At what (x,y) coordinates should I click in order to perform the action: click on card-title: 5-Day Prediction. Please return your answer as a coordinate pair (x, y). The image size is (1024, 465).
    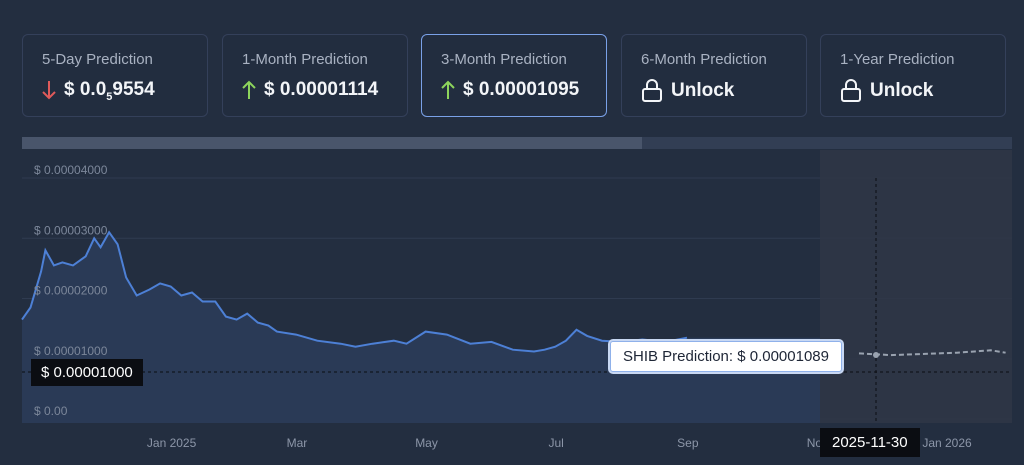
    Looking at the image, I should click on (97, 59).